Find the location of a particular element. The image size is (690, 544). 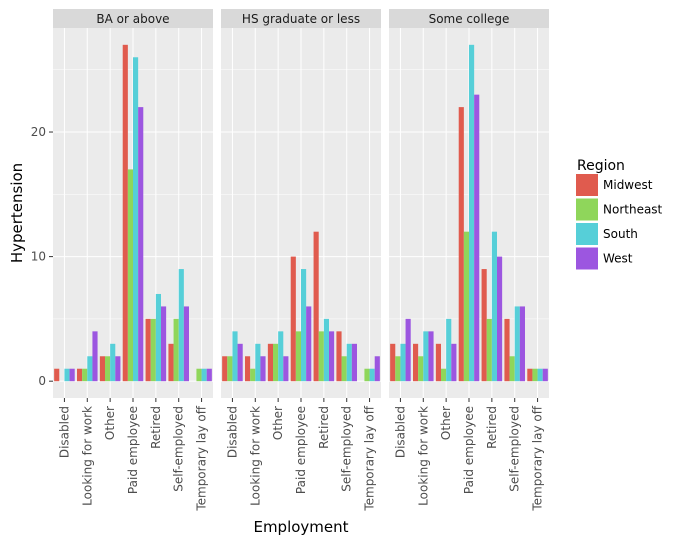

legend-label: Northeast is located at coordinates (633, 210).